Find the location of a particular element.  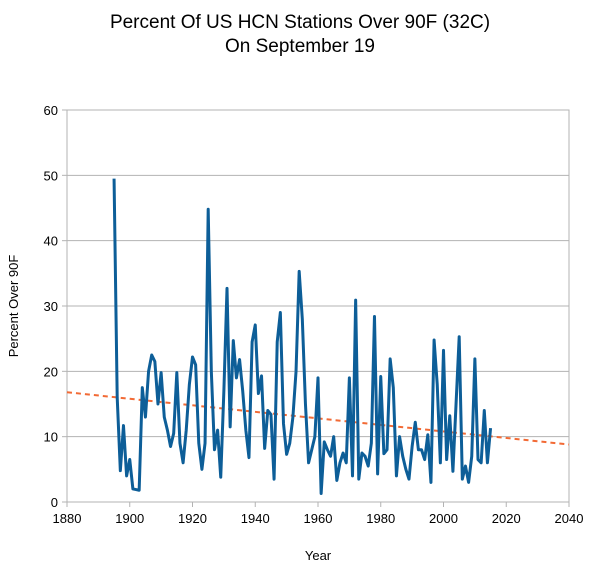

y-tick-label: 20 is located at coordinates (51, 371).